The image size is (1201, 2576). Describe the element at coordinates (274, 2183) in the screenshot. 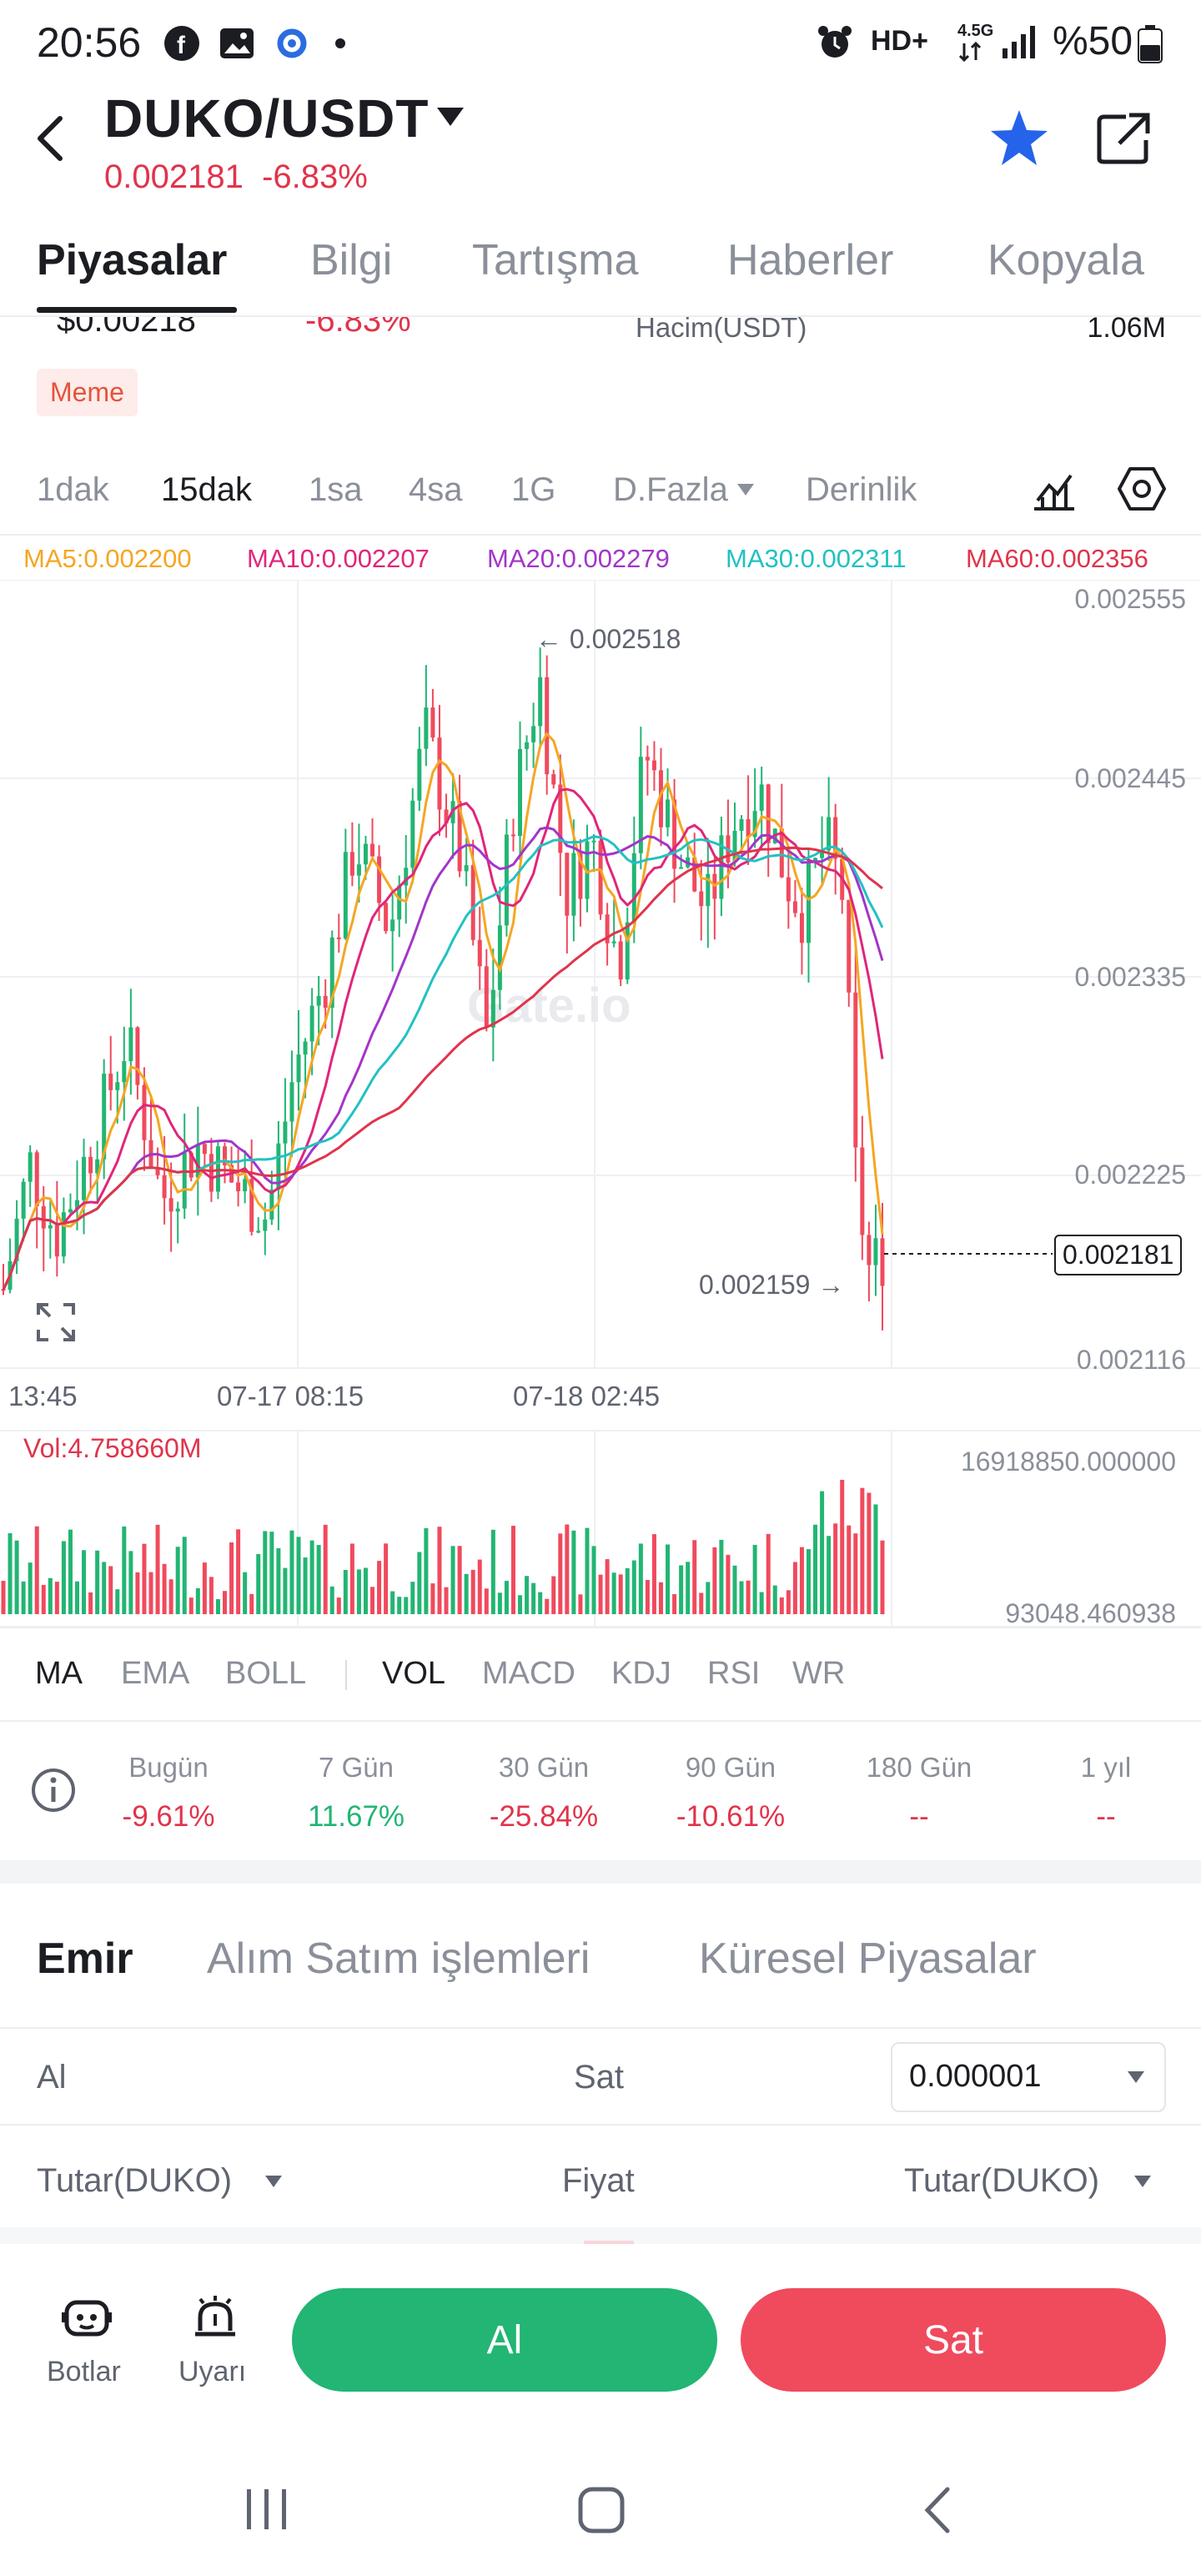

I see `left-amount-dropdown-icon` at that location.